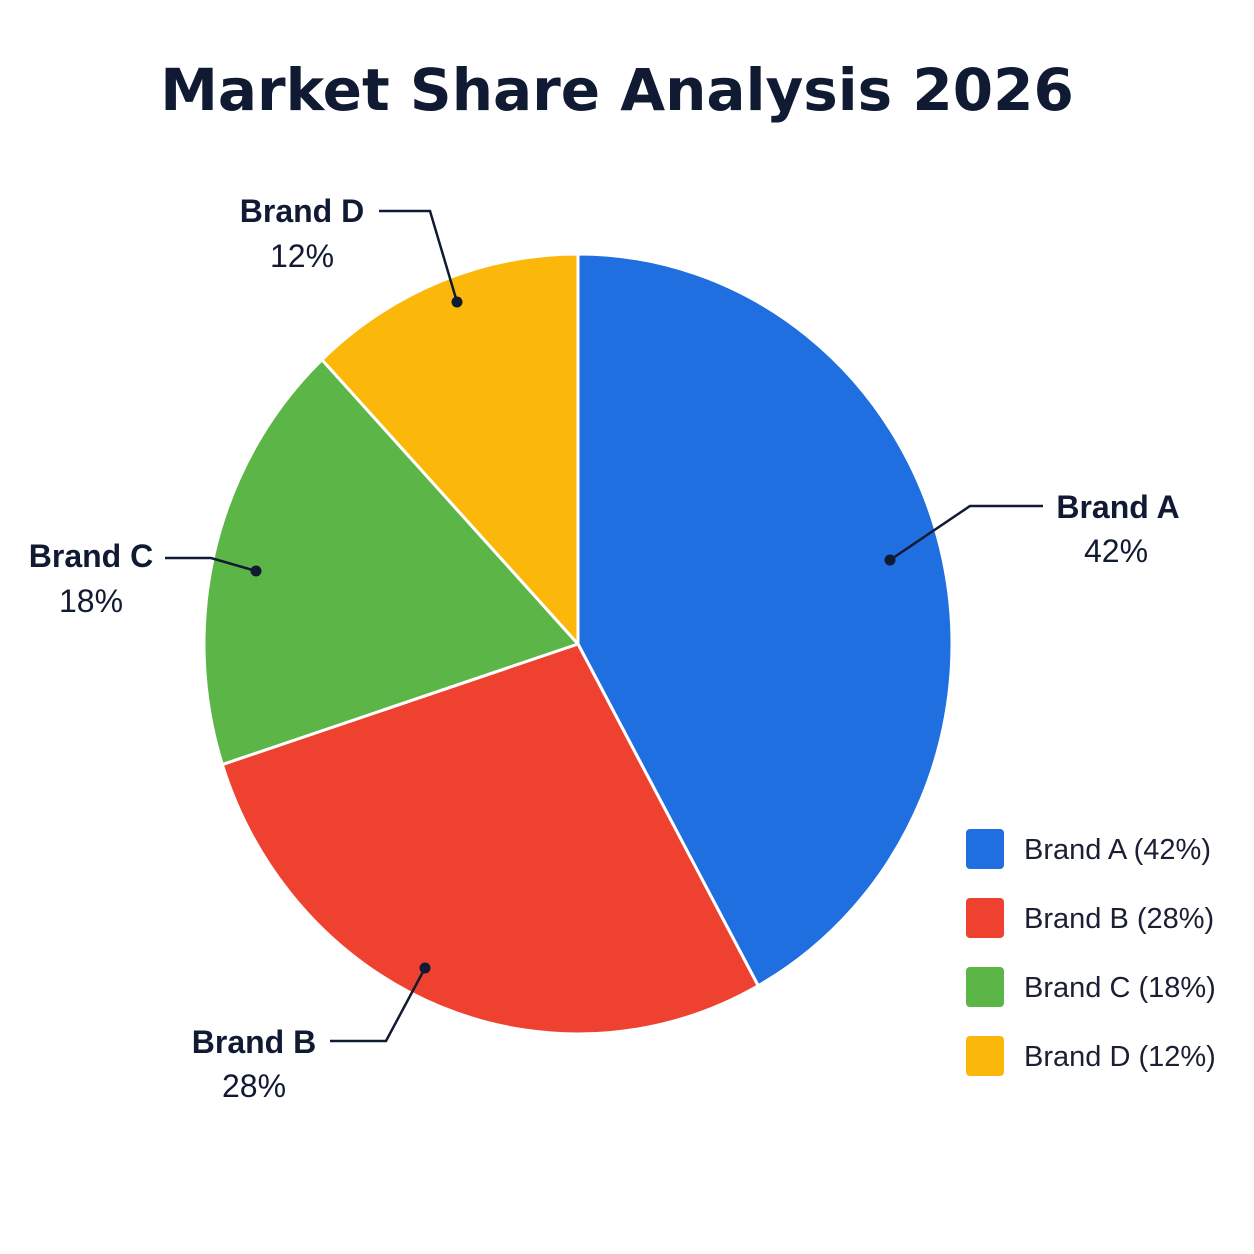 The image size is (1254, 1254). Describe the element at coordinates (985, 1056) in the screenshot. I see `legend-swatch-brand-d` at that location.